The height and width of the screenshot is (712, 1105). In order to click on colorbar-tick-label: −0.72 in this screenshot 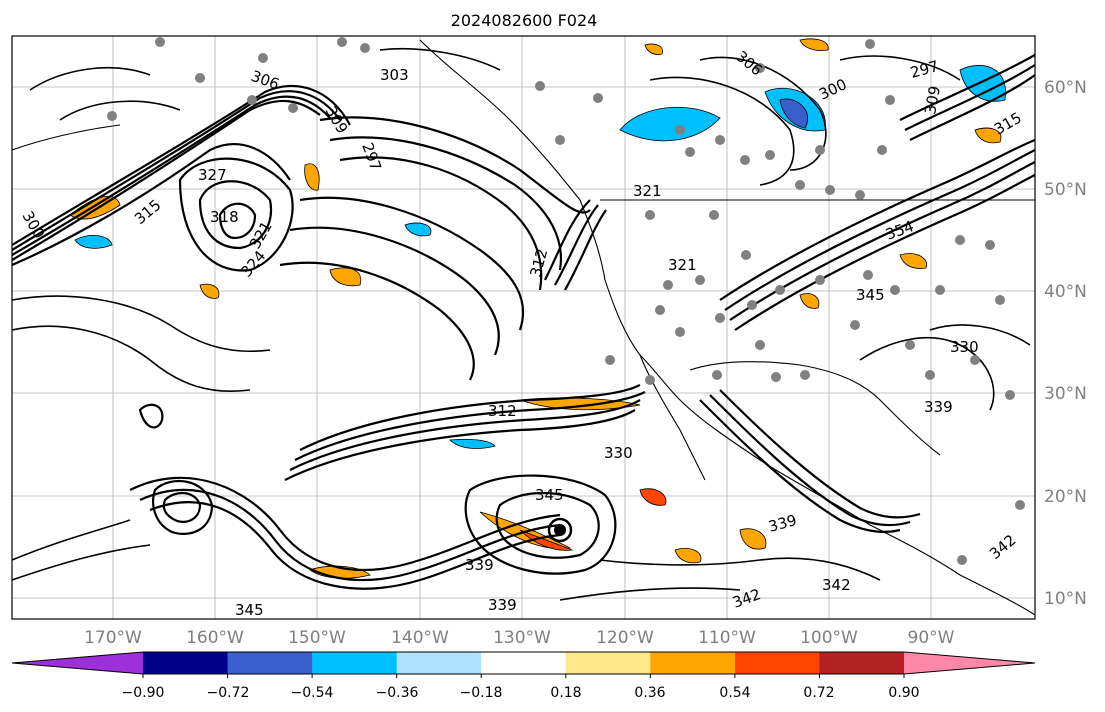, I will do `click(228, 693)`.